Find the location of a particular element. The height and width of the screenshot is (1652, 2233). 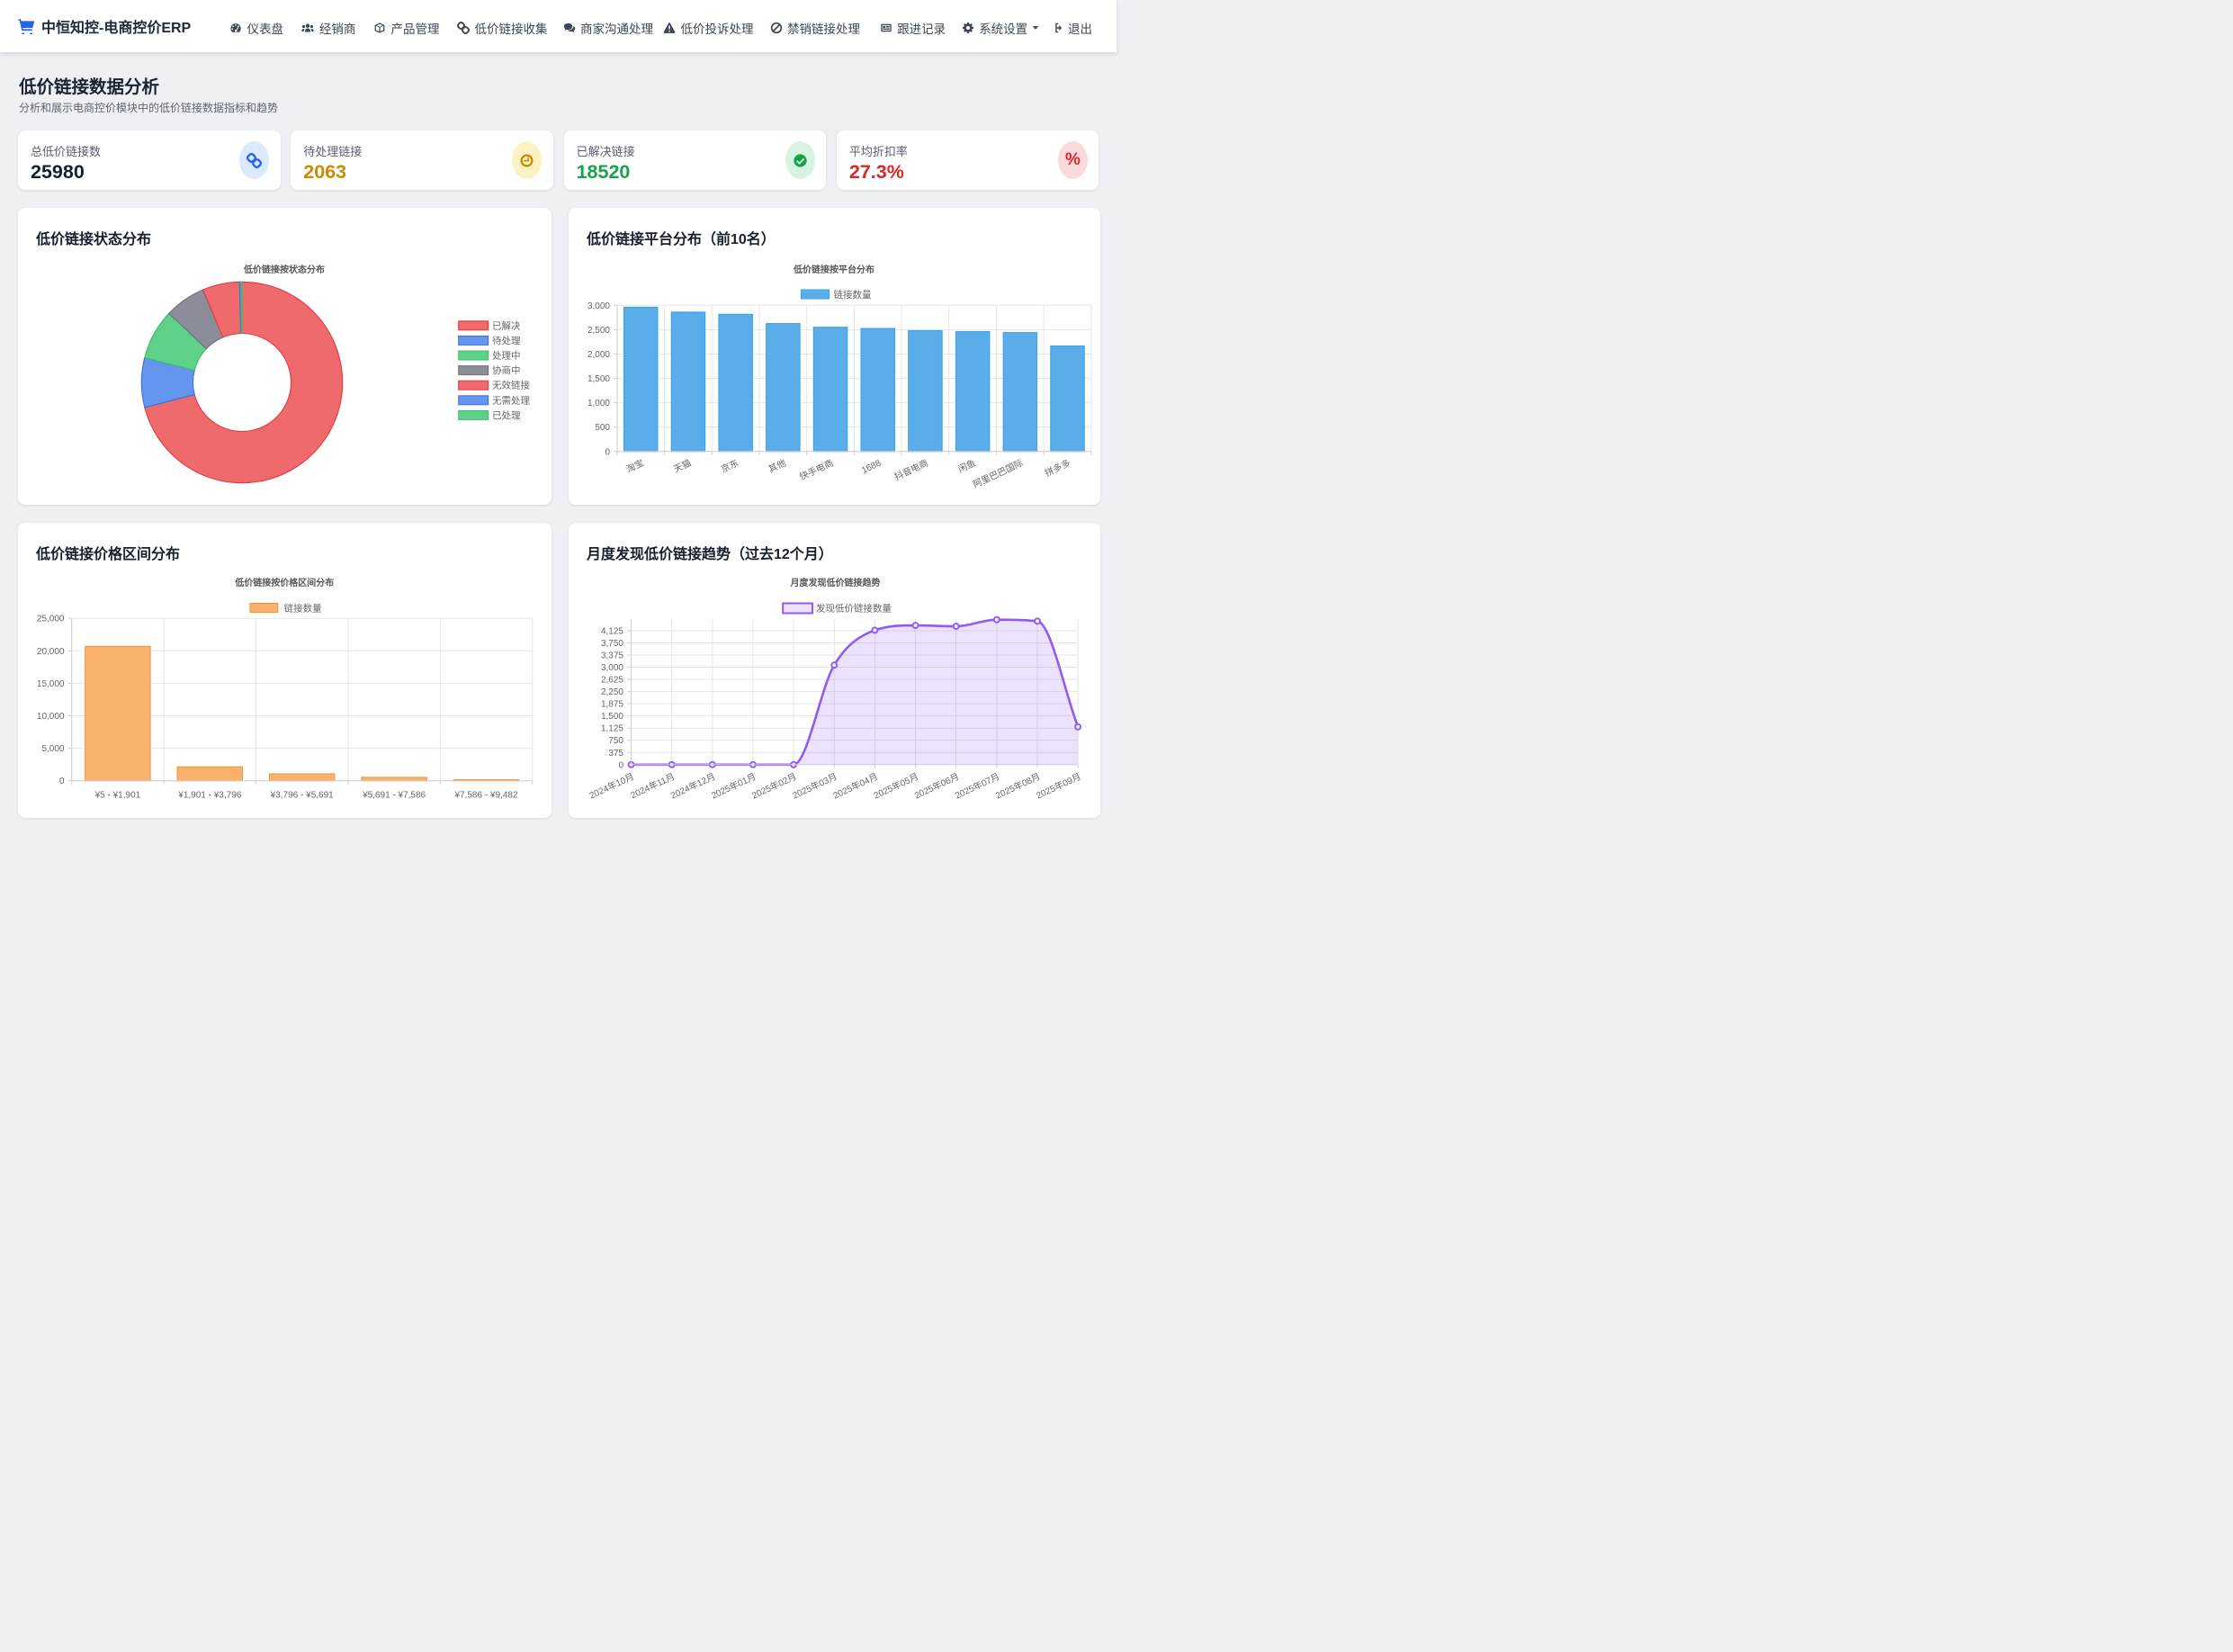

svg-text: 低价链接按平台分布 is located at coordinates (833, 269).